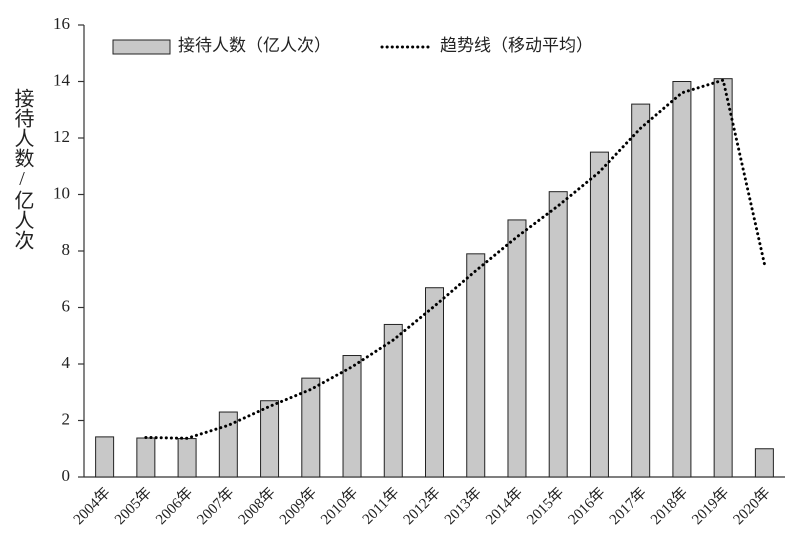  I want to click on legend-label: 趋势线（移动平均）, so click(516, 45).